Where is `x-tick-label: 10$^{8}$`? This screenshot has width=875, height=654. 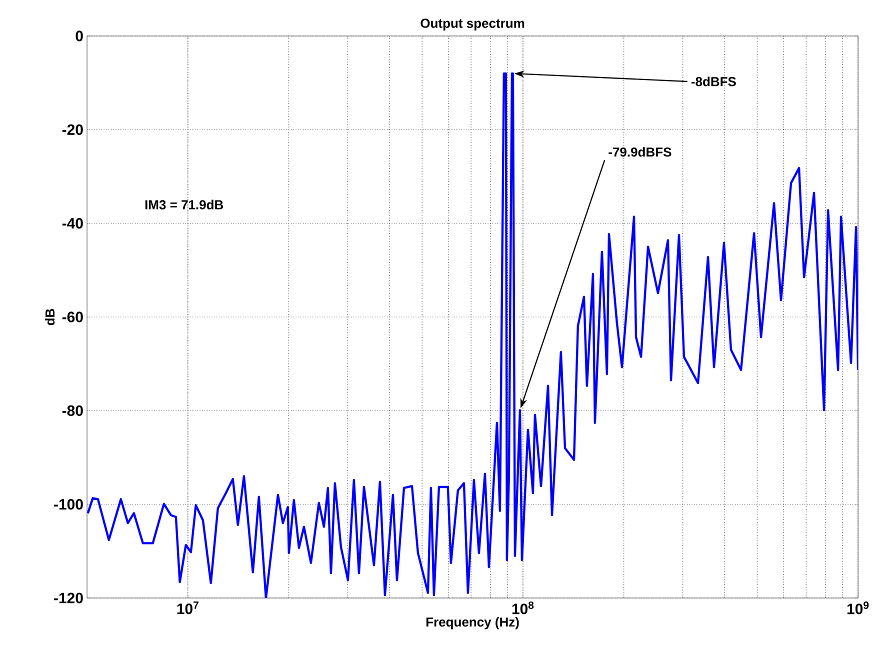
x-tick-label: 10$^{8}$ is located at coordinates (523, 608).